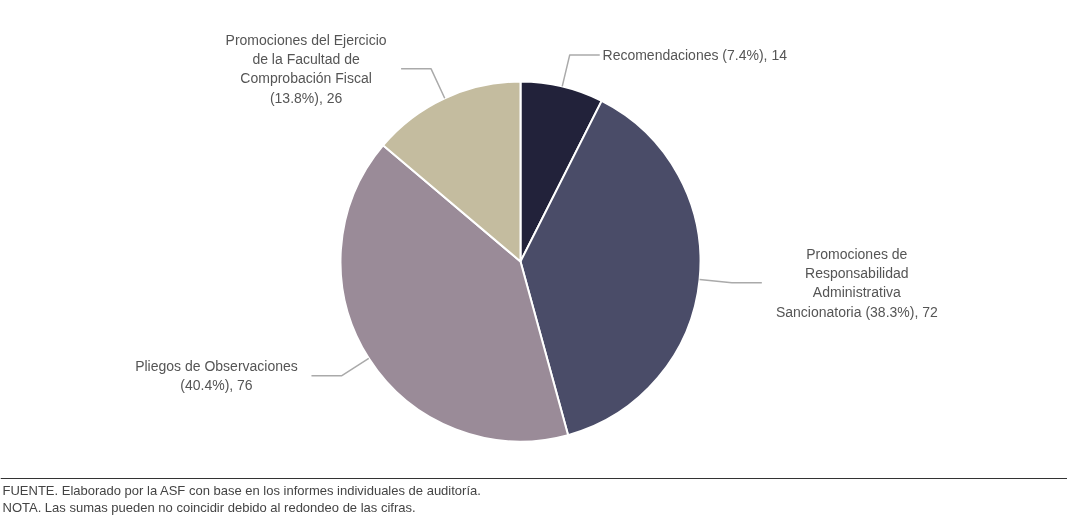 Image resolution: width=1067 pixels, height=516 pixels. What do you see at coordinates (209, 507) in the screenshot?
I see `text: NOTA. Las sumas pueden no coincidir debido al redondeo de las cifras.` at bounding box center [209, 507].